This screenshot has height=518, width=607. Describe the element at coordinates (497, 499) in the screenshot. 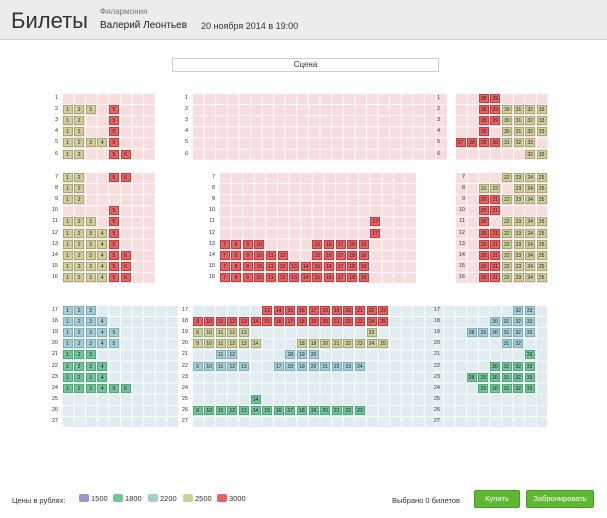

I see `buy-button: Купить` at that location.